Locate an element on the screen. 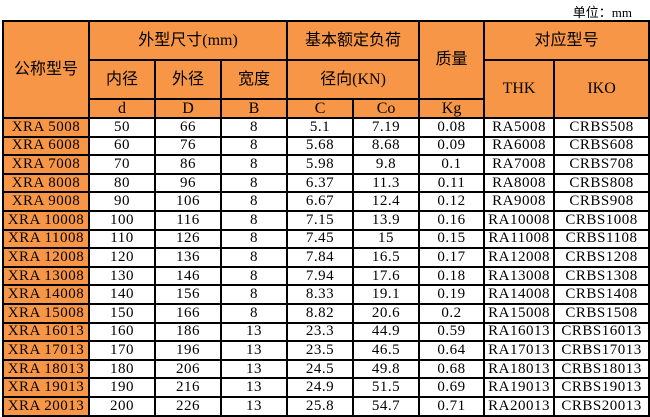 Image resolution: width=650 pixels, height=417 pixels. header-model: 公称型号 is located at coordinates (46, 69).